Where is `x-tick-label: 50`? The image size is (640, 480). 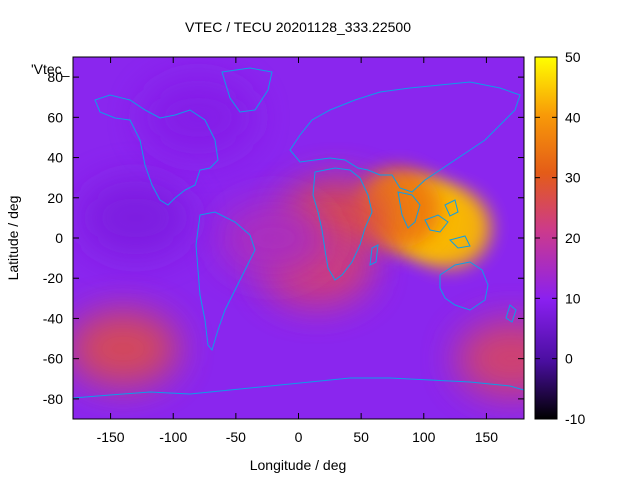
x-tick-label: 50 is located at coordinates (361, 437).